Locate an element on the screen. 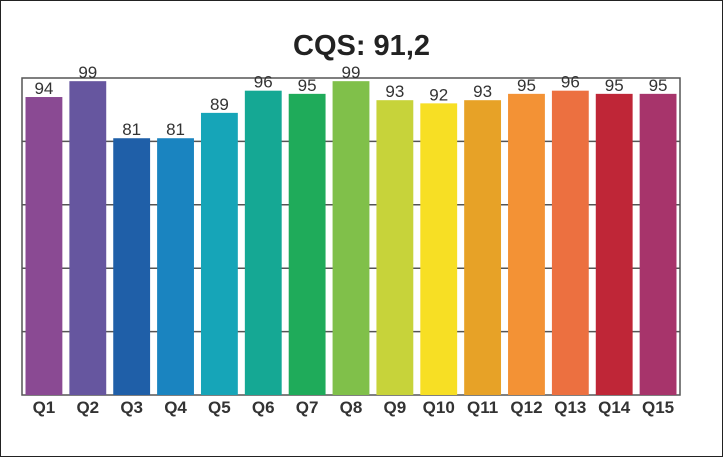 Image resolution: width=723 pixels, height=457 pixels. x-tick-label: Q6 is located at coordinates (263, 407).